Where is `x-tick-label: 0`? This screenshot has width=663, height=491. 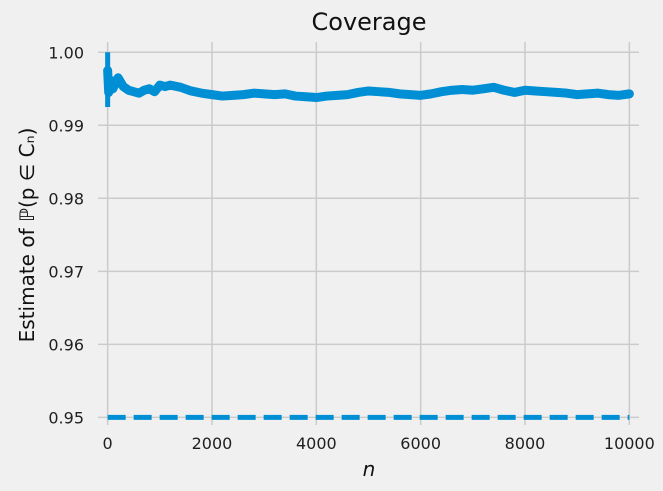 x-tick-label: 0 is located at coordinates (108, 443).